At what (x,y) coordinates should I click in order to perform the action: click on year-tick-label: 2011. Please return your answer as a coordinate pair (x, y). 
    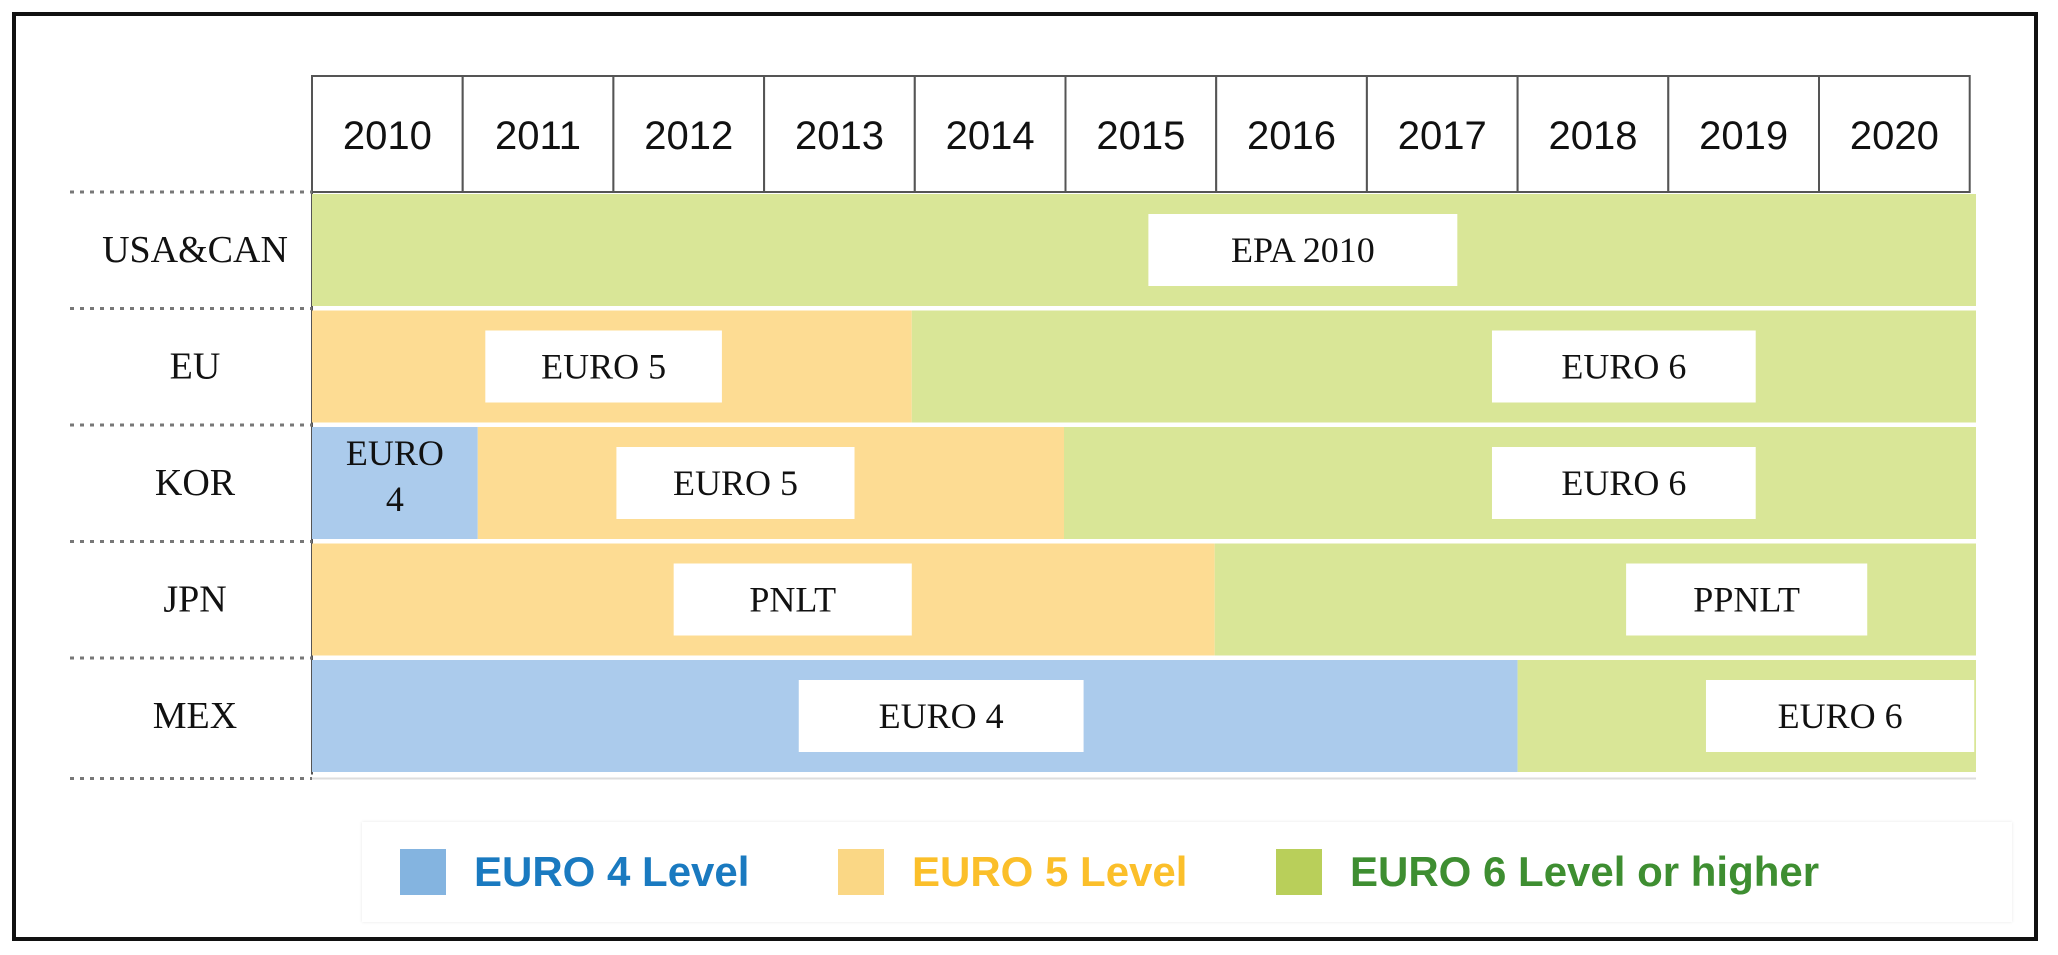
    Looking at the image, I should click on (538, 136).